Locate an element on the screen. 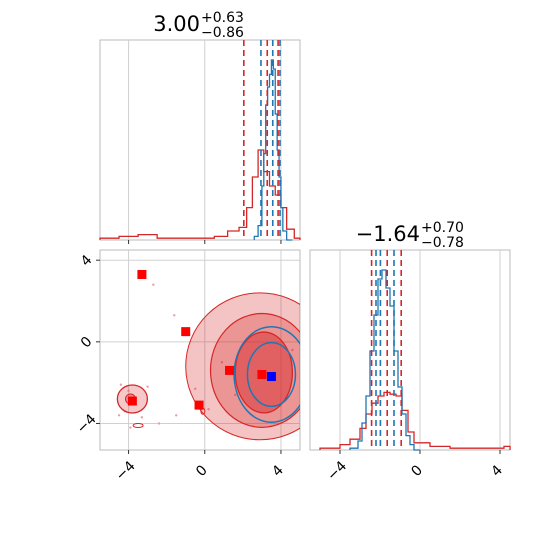 The height and width of the screenshot is (550, 550). blue-marker is located at coordinates (271, 377).